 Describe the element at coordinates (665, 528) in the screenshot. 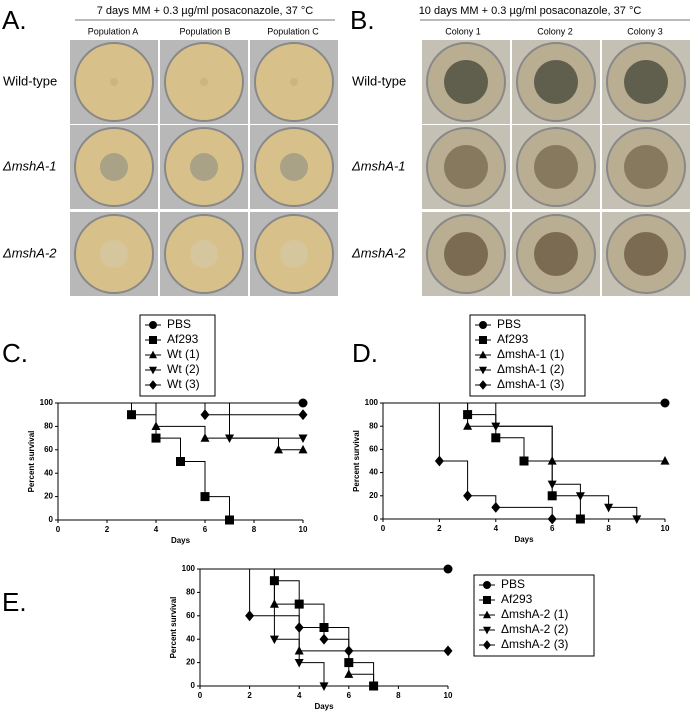

I see `x-tick-label: 10` at that location.